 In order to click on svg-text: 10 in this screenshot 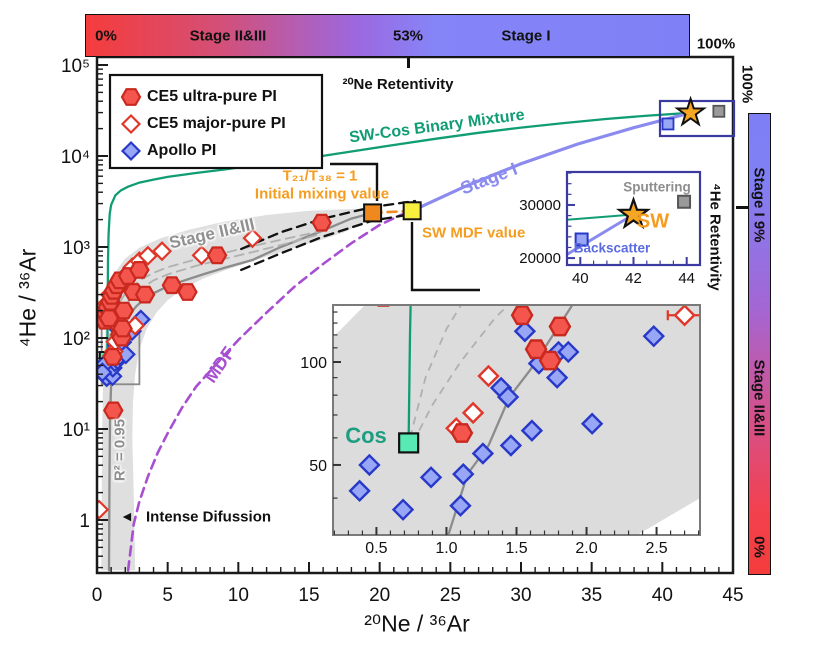, I will do `click(238, 595)`.